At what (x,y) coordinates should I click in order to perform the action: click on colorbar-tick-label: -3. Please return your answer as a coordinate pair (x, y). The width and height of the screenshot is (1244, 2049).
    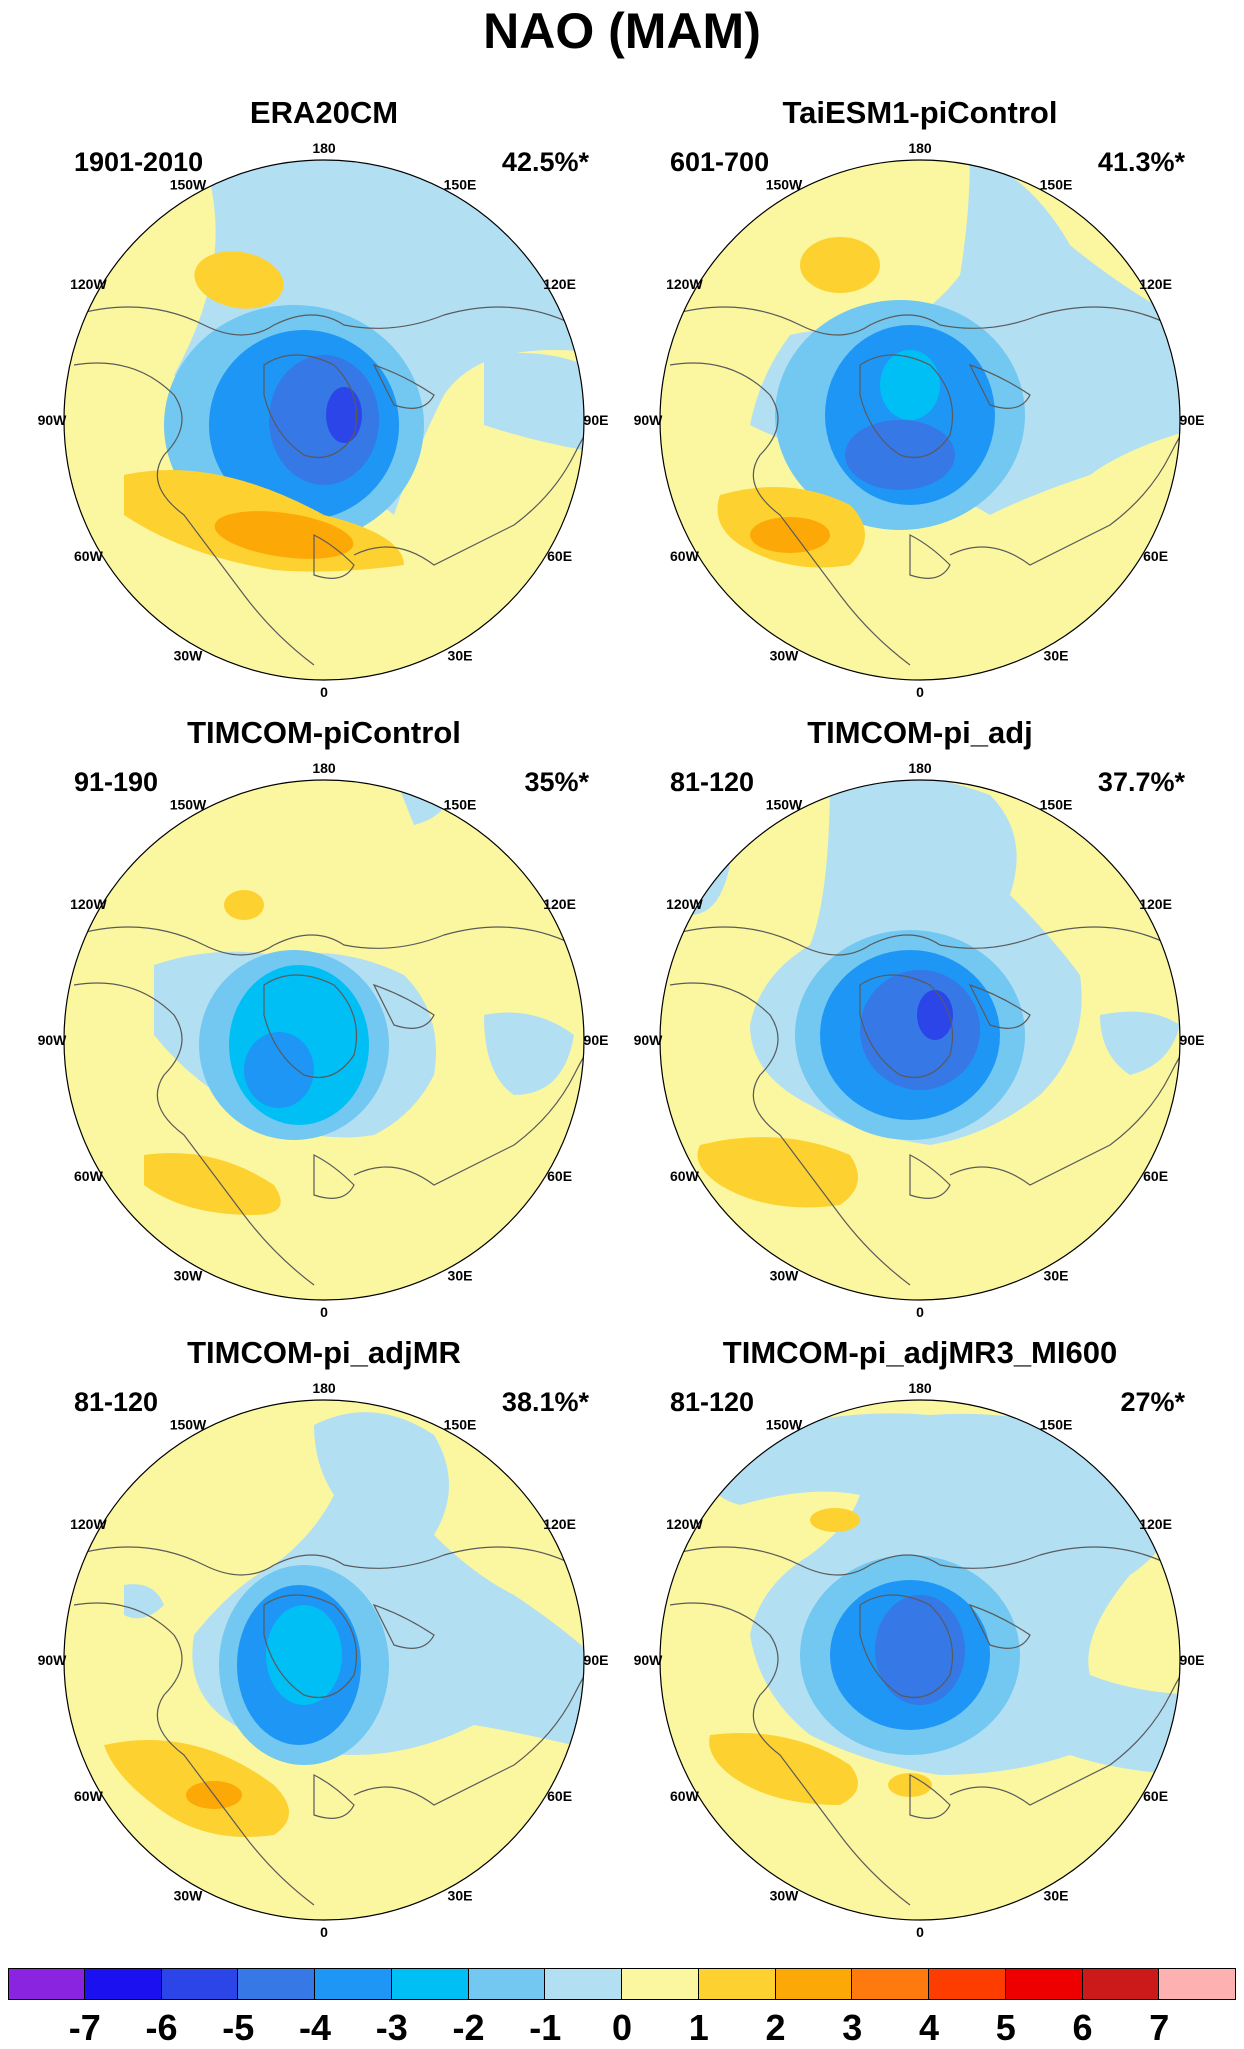
    Looking at the image, I should click on (391, 2027).